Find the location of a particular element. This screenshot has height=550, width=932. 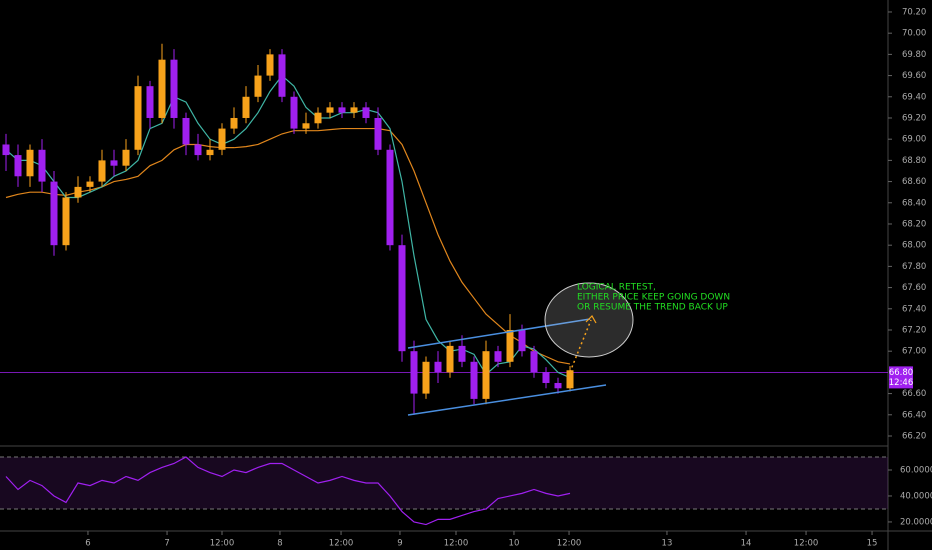

arrow-head is located at coordinates (591, 319).